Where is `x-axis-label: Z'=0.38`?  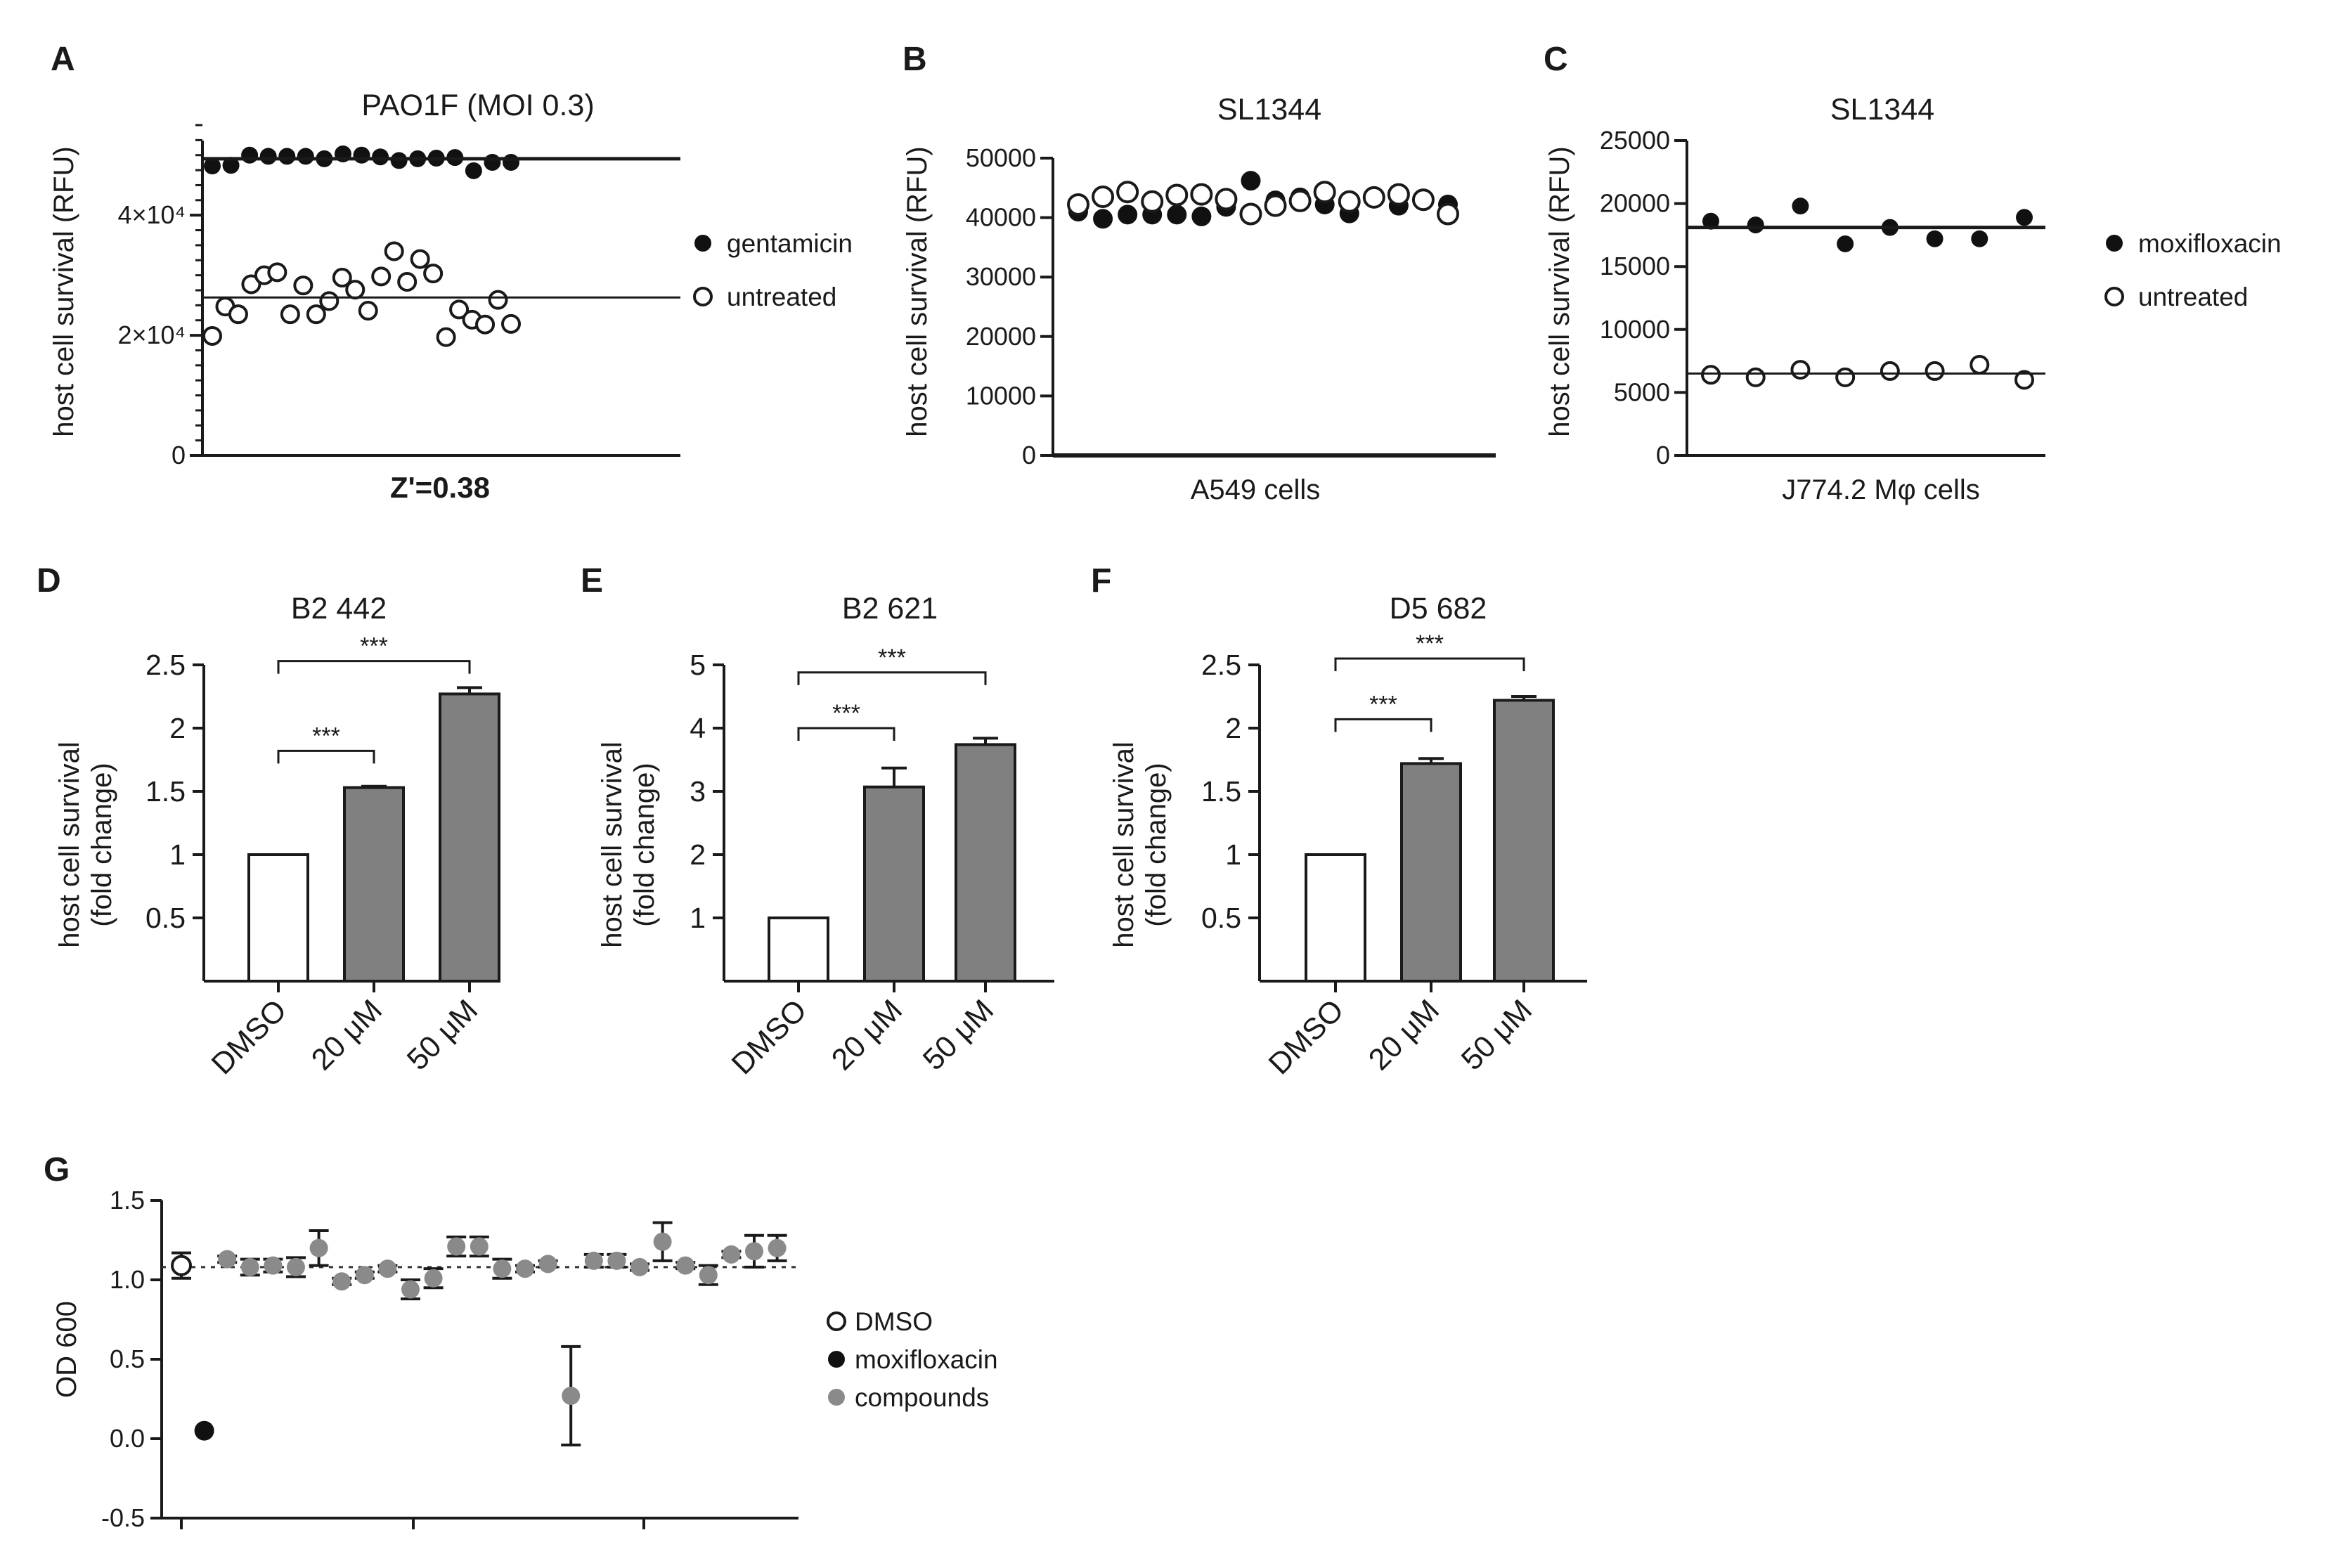
x-axis-label: Z'=0.38 is located at coordinates (440, 487).